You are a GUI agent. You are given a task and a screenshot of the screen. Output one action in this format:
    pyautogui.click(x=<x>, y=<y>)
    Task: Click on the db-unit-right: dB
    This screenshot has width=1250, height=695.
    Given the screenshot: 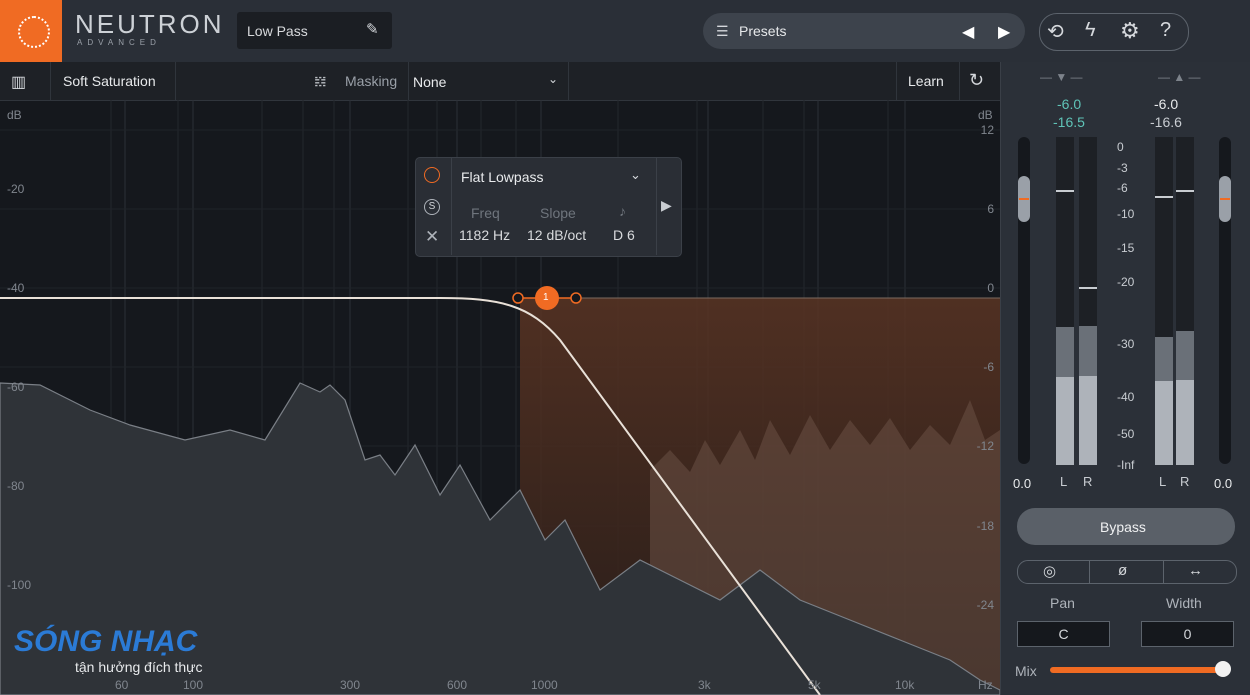 What is the action you would take?
    pyautogui.click(x=985, y=115)
    